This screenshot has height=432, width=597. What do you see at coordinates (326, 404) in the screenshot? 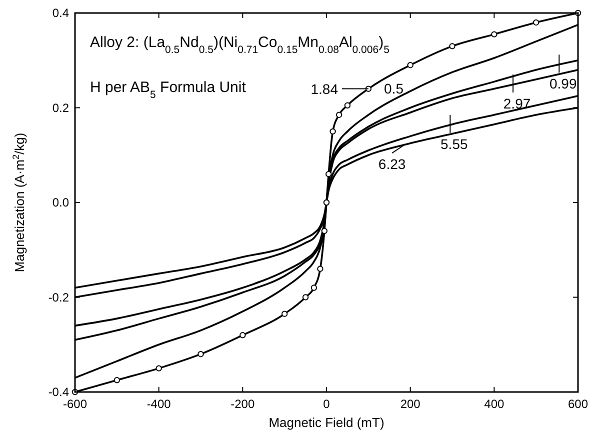
I see `x-tick-label: 0` at bounding box center [326, 404].